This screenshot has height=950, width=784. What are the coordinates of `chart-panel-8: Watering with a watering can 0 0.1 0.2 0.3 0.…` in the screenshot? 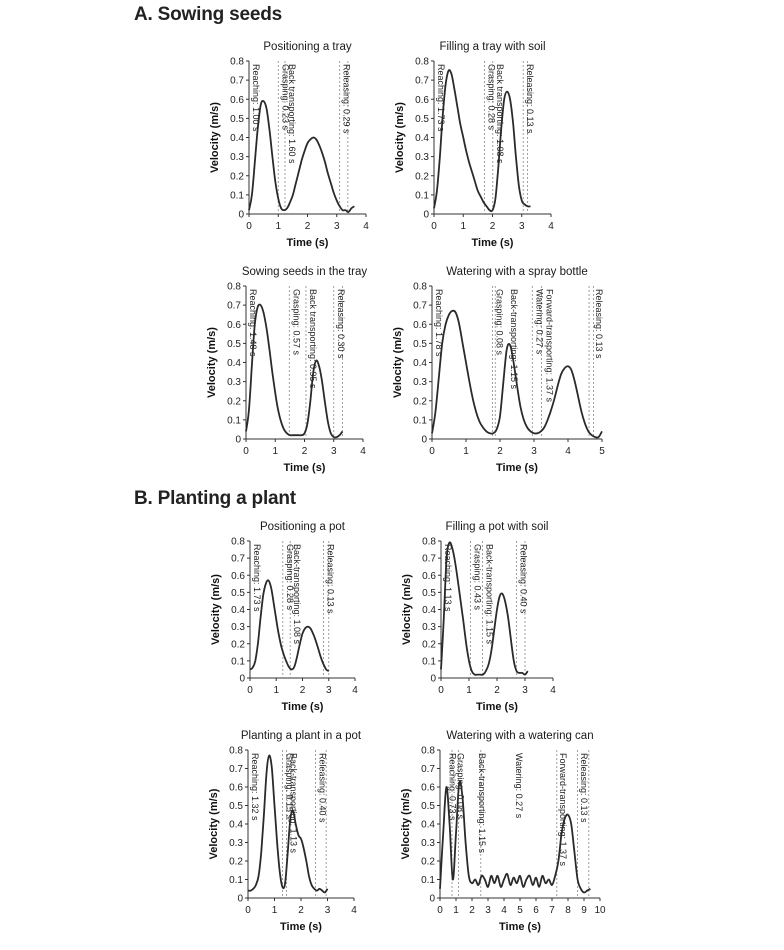 It's located at (503, 831).